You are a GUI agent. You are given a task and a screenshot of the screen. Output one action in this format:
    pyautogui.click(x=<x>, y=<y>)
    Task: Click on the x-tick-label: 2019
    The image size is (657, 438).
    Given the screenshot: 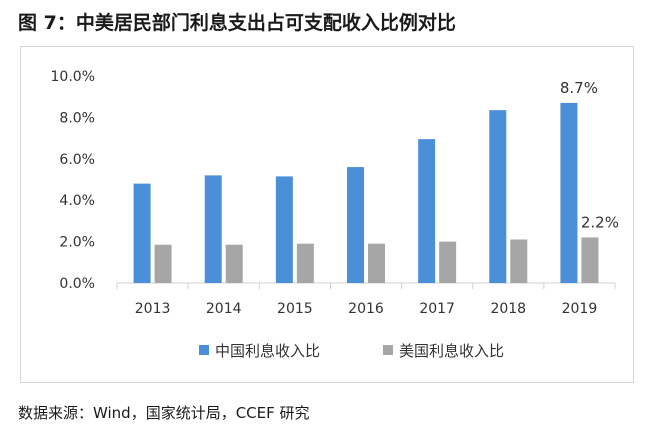 What is the action you would take?
    pyautogui.click(x=580, y=309)
    